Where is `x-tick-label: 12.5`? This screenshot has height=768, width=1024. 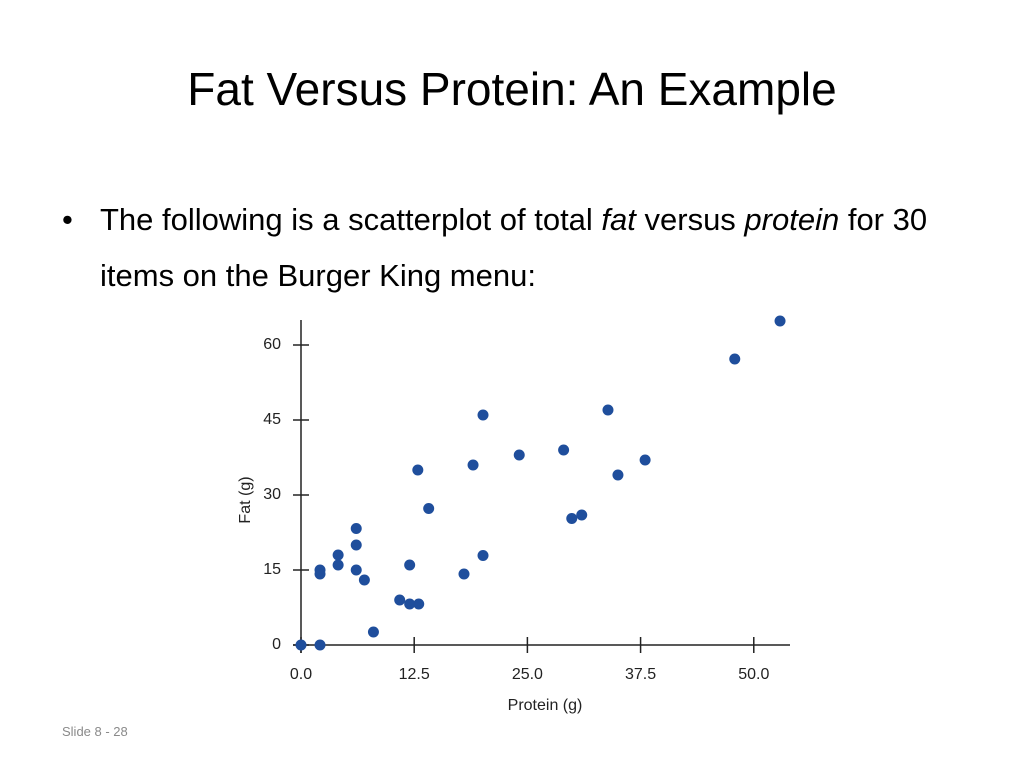
x-tick-label: 12.5 is located at coordinates (414, 674).